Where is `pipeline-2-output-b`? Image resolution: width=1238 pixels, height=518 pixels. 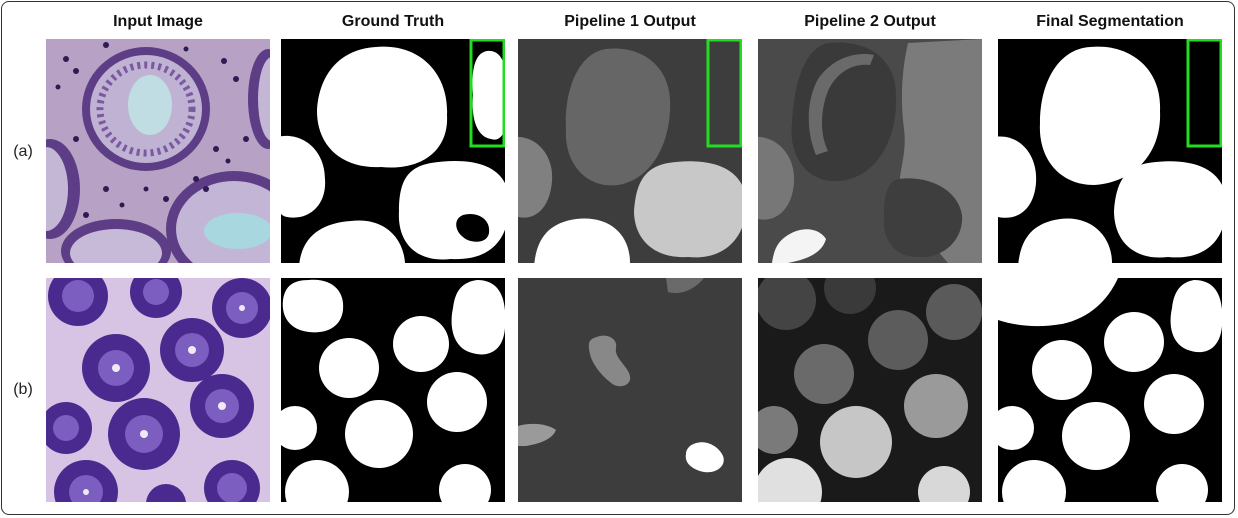
pipeline-2-output-b is located at coordinates (870, 390).